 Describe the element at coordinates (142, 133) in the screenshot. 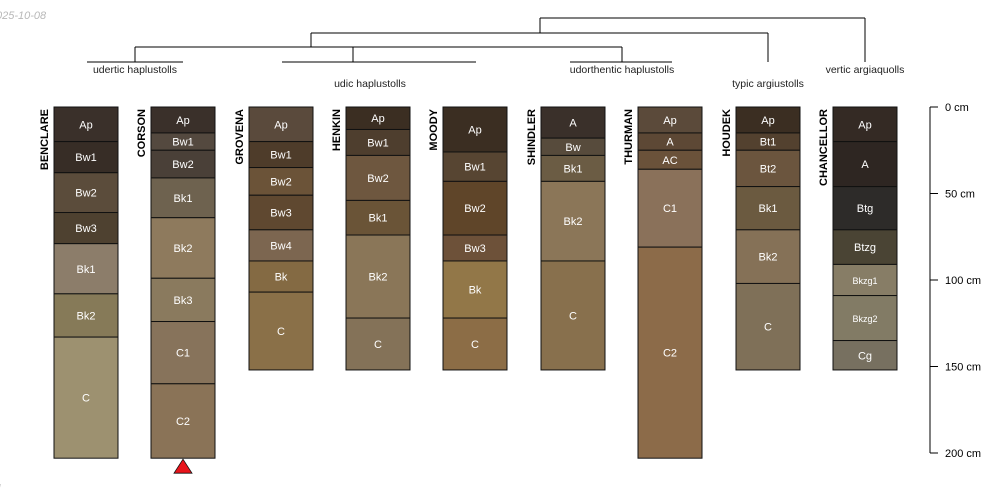

I see `profile-name: CORSON` at that location.